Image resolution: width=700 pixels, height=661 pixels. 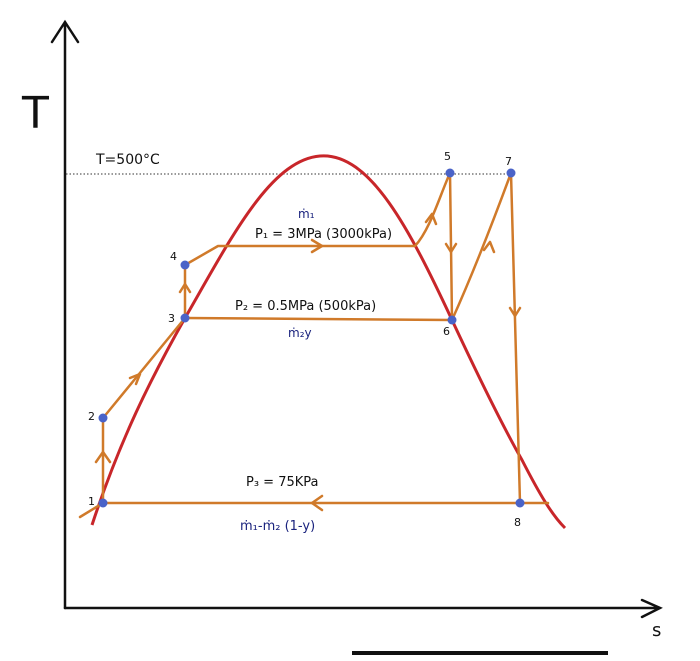 What do you see at coordinates (656, 630) in the screenshot?
I see `x-axis-label: s` at bounding box center [656, 630].